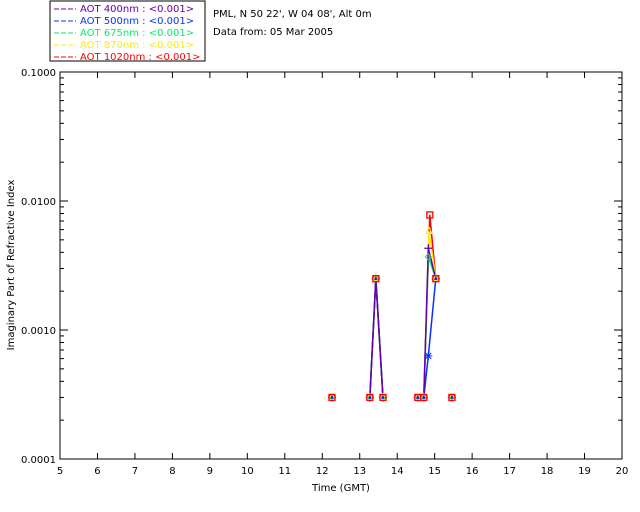 This screenshot has width=640, height=512. Describe the element at coordinates (284, 471) in the screenshot. I see `x-tick-label: 11` at that location.